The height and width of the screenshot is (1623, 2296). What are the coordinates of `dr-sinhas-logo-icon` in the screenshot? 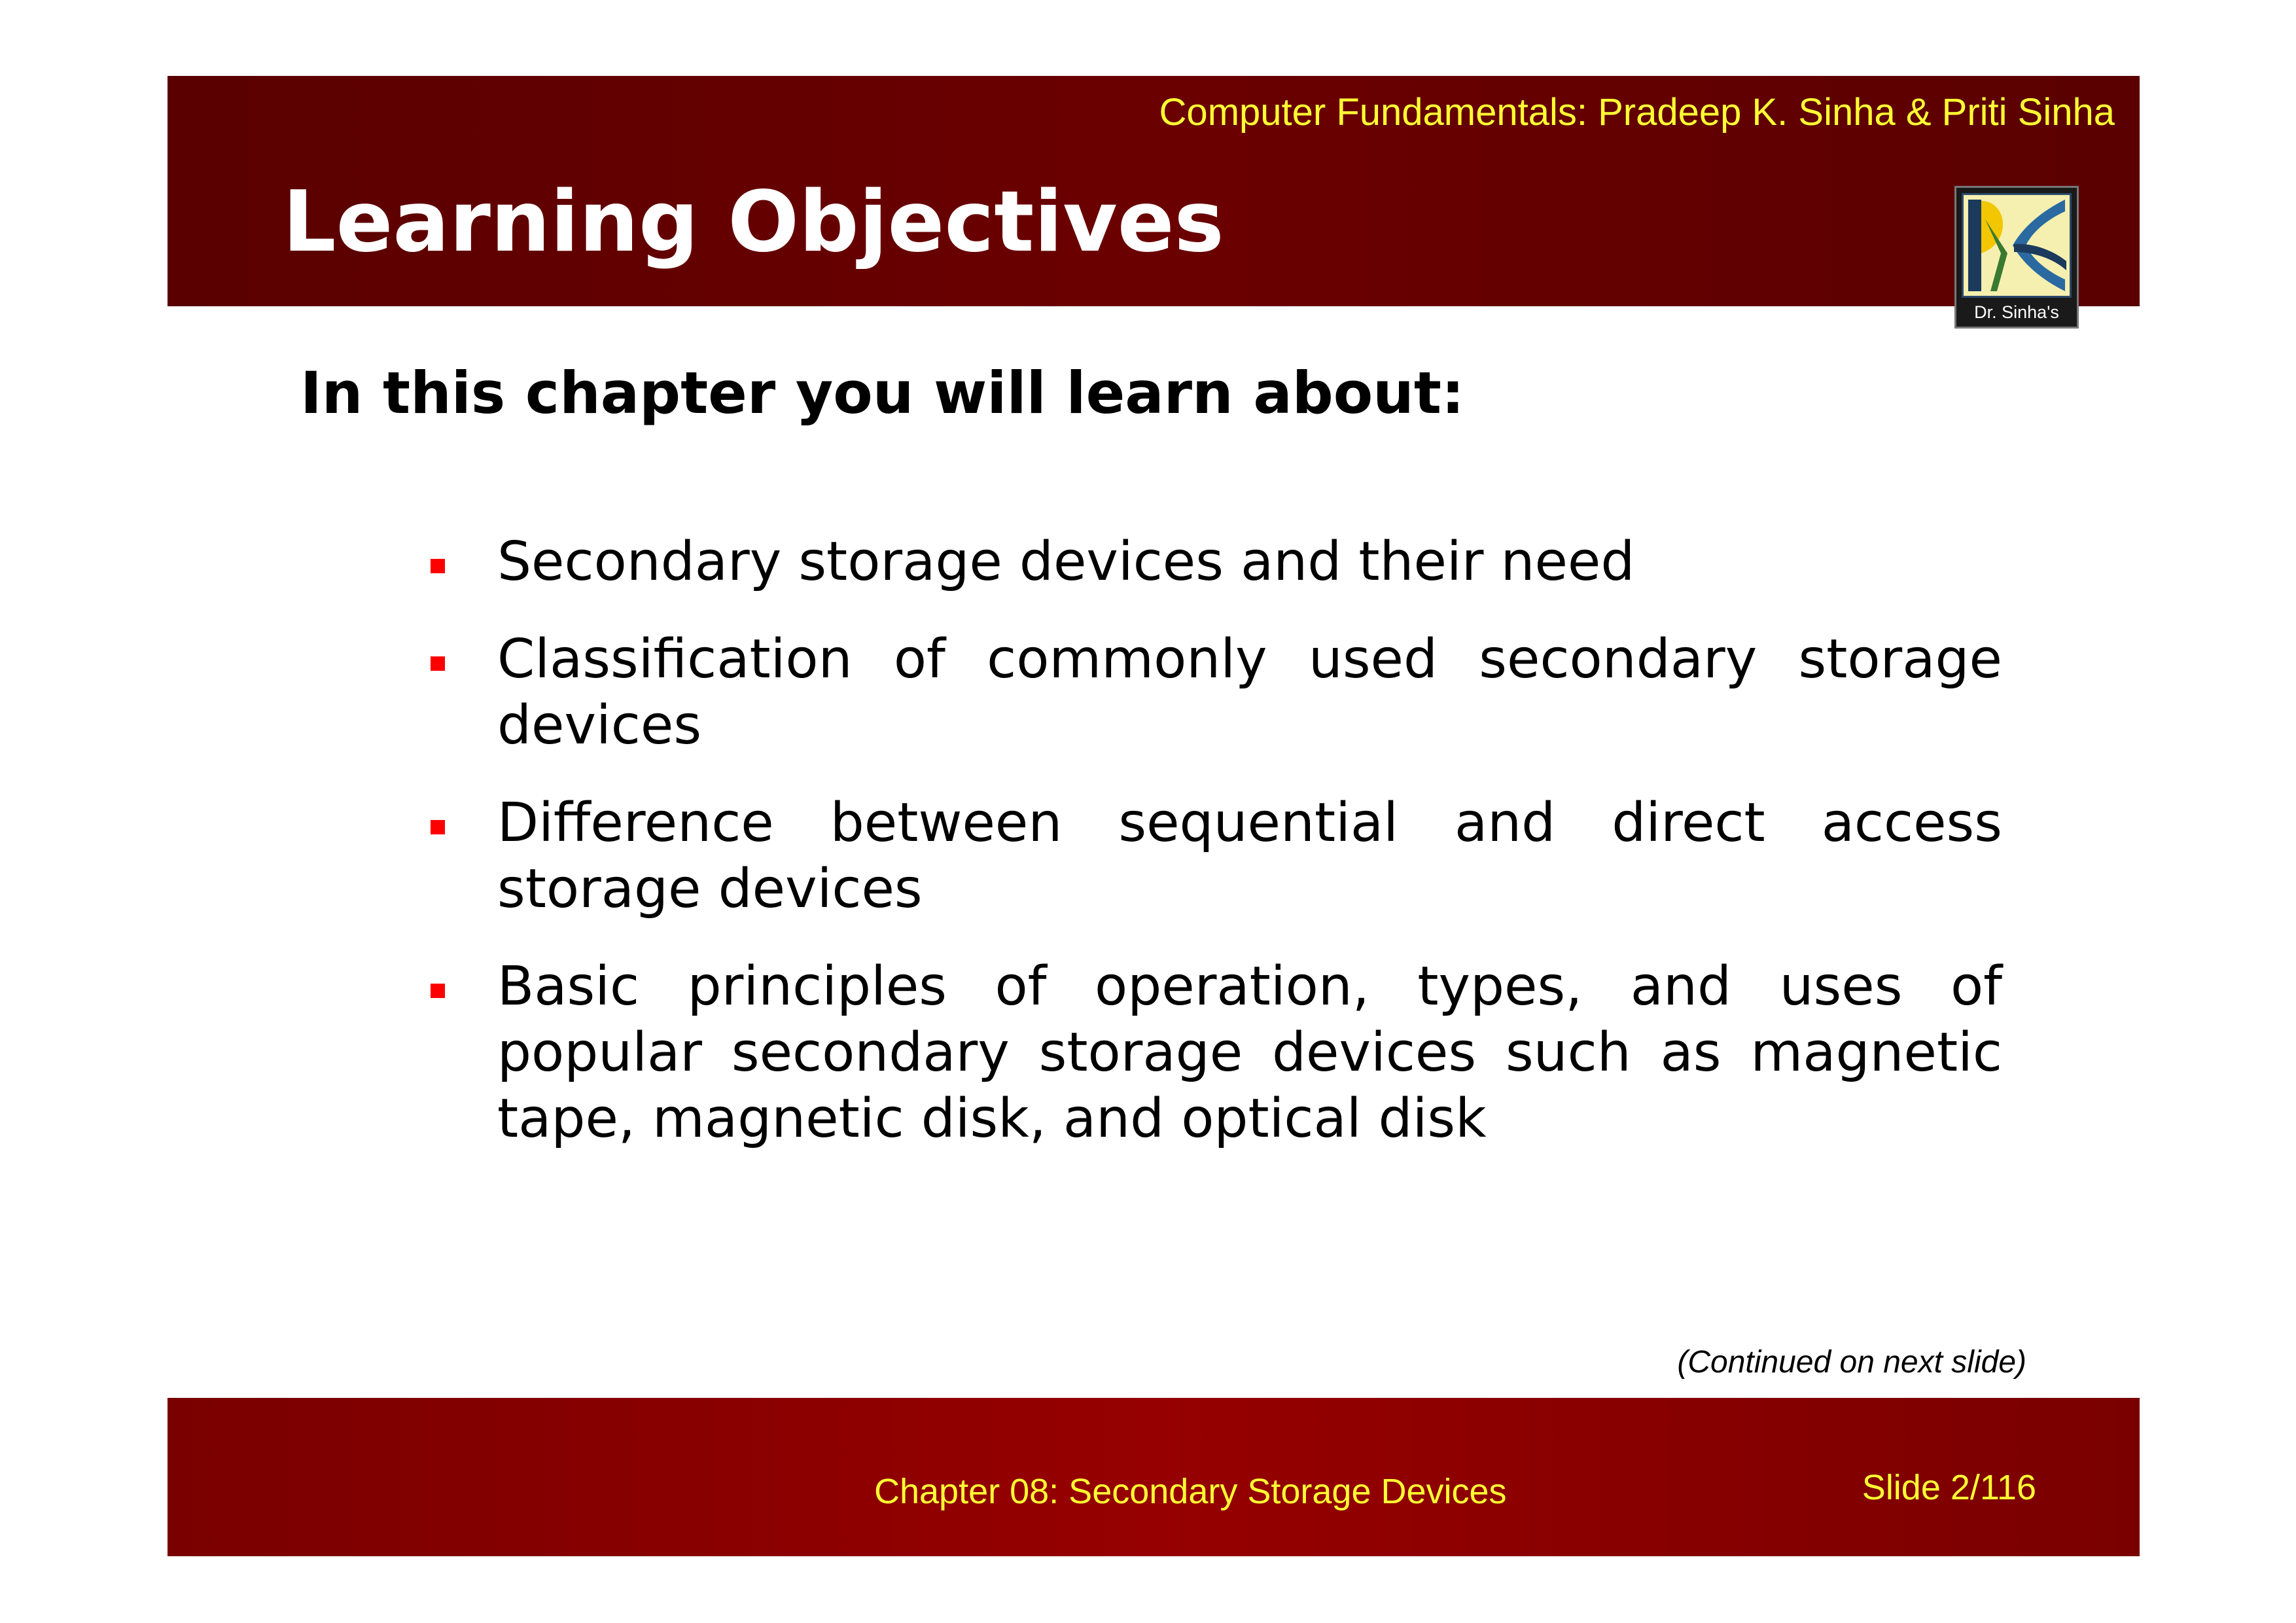 It's located at (2017, 246).